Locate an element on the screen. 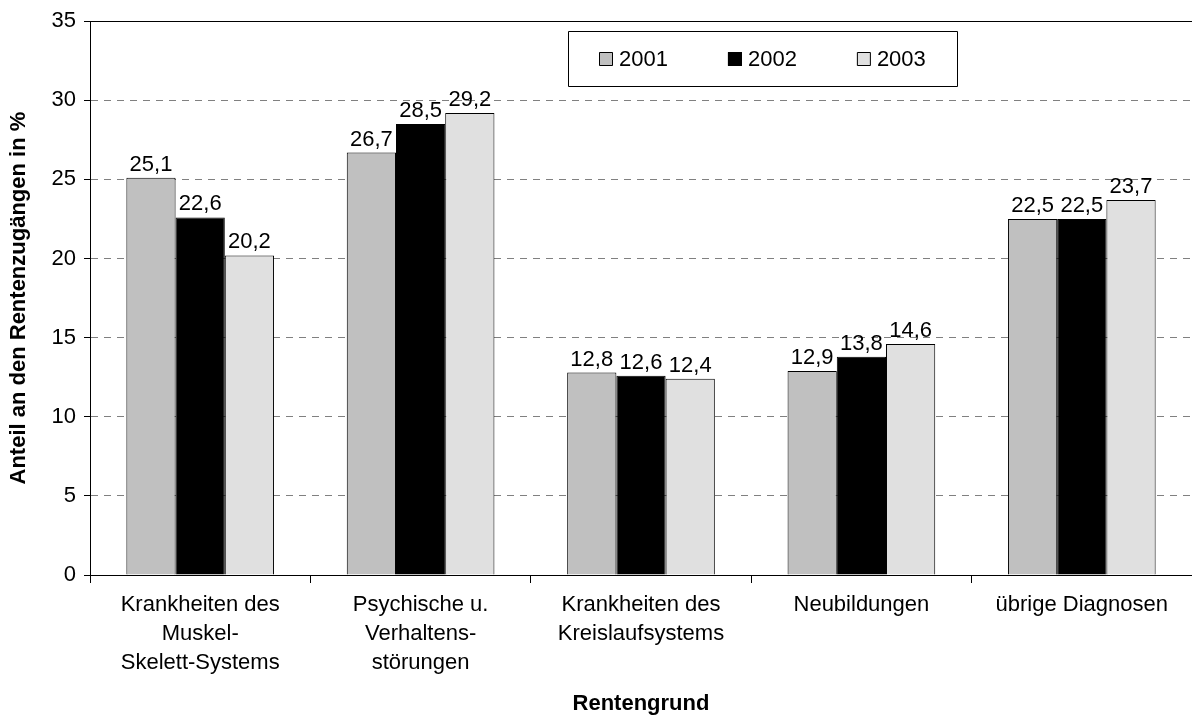 The image size is (1192, 717). legend-label: 2003 is located at coordinates (901, 58).